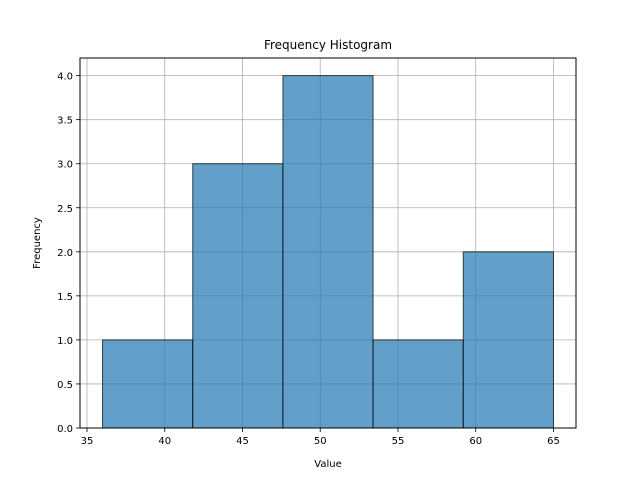 Image resolution: width=640 pixels, height=480 pixels. Describe the element at coordinates (65, 385) in the screenshot. I see `y-tick-label: 0.5` at that location.